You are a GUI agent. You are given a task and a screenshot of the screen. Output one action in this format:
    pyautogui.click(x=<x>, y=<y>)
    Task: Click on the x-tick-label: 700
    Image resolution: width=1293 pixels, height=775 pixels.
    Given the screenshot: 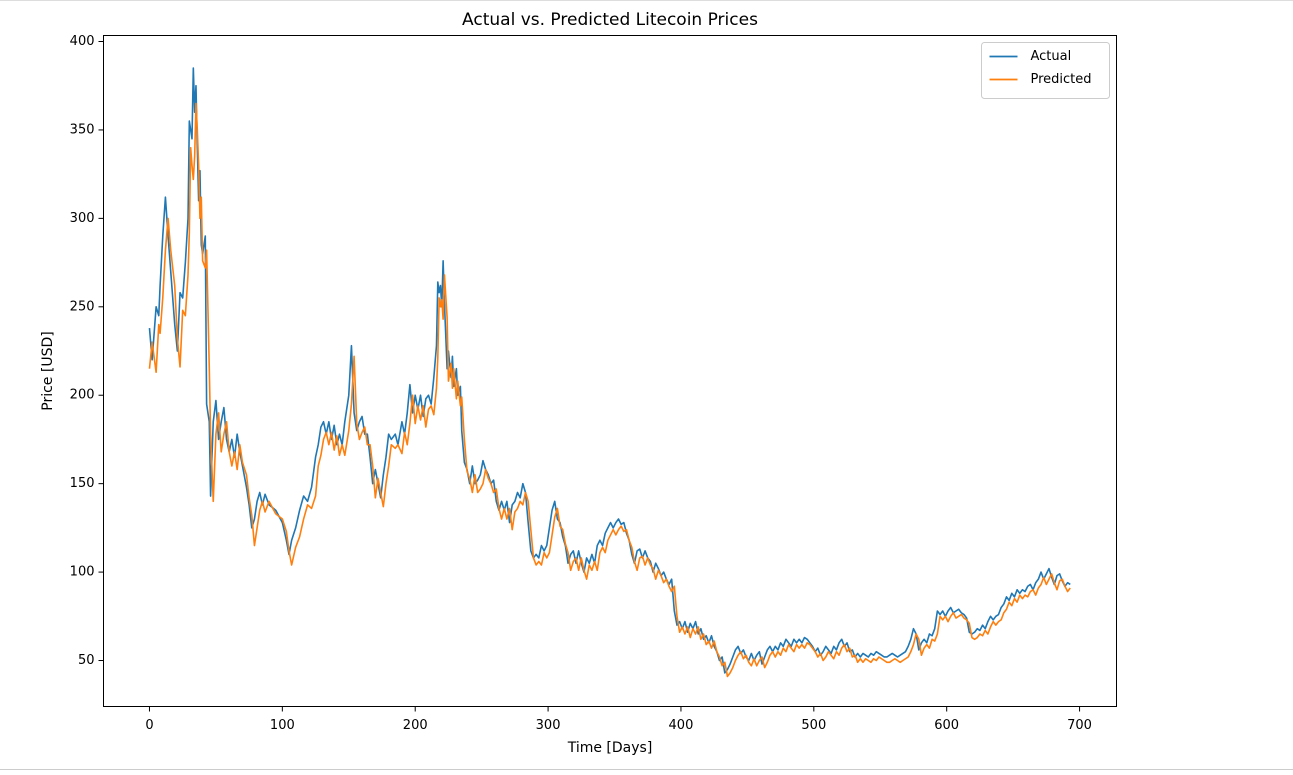 What is the action you would take?
    pyautogui.click(x=1079, y=725)
    